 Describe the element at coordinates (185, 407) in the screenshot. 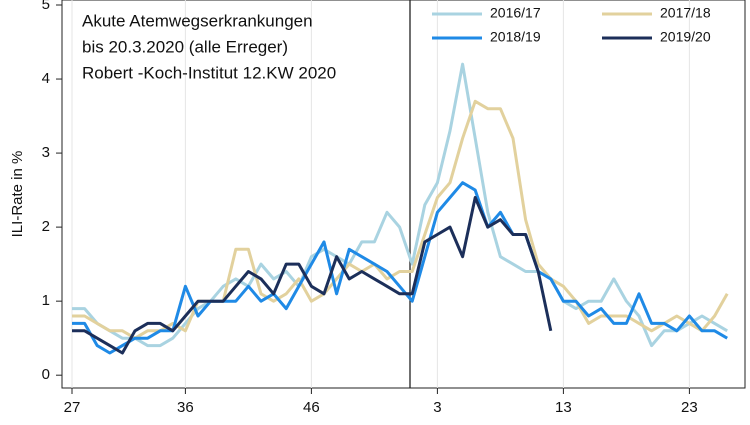

I see `x-tick-label: 36` at that location.